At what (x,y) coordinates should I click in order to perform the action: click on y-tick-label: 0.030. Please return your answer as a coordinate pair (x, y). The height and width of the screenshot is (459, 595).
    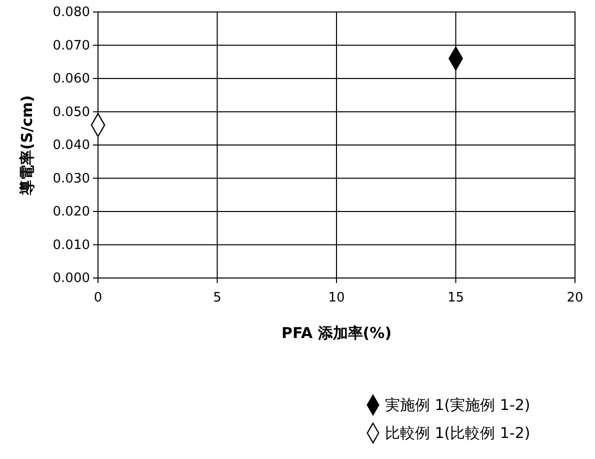
    Looking at the image, I should click on (71, 178).